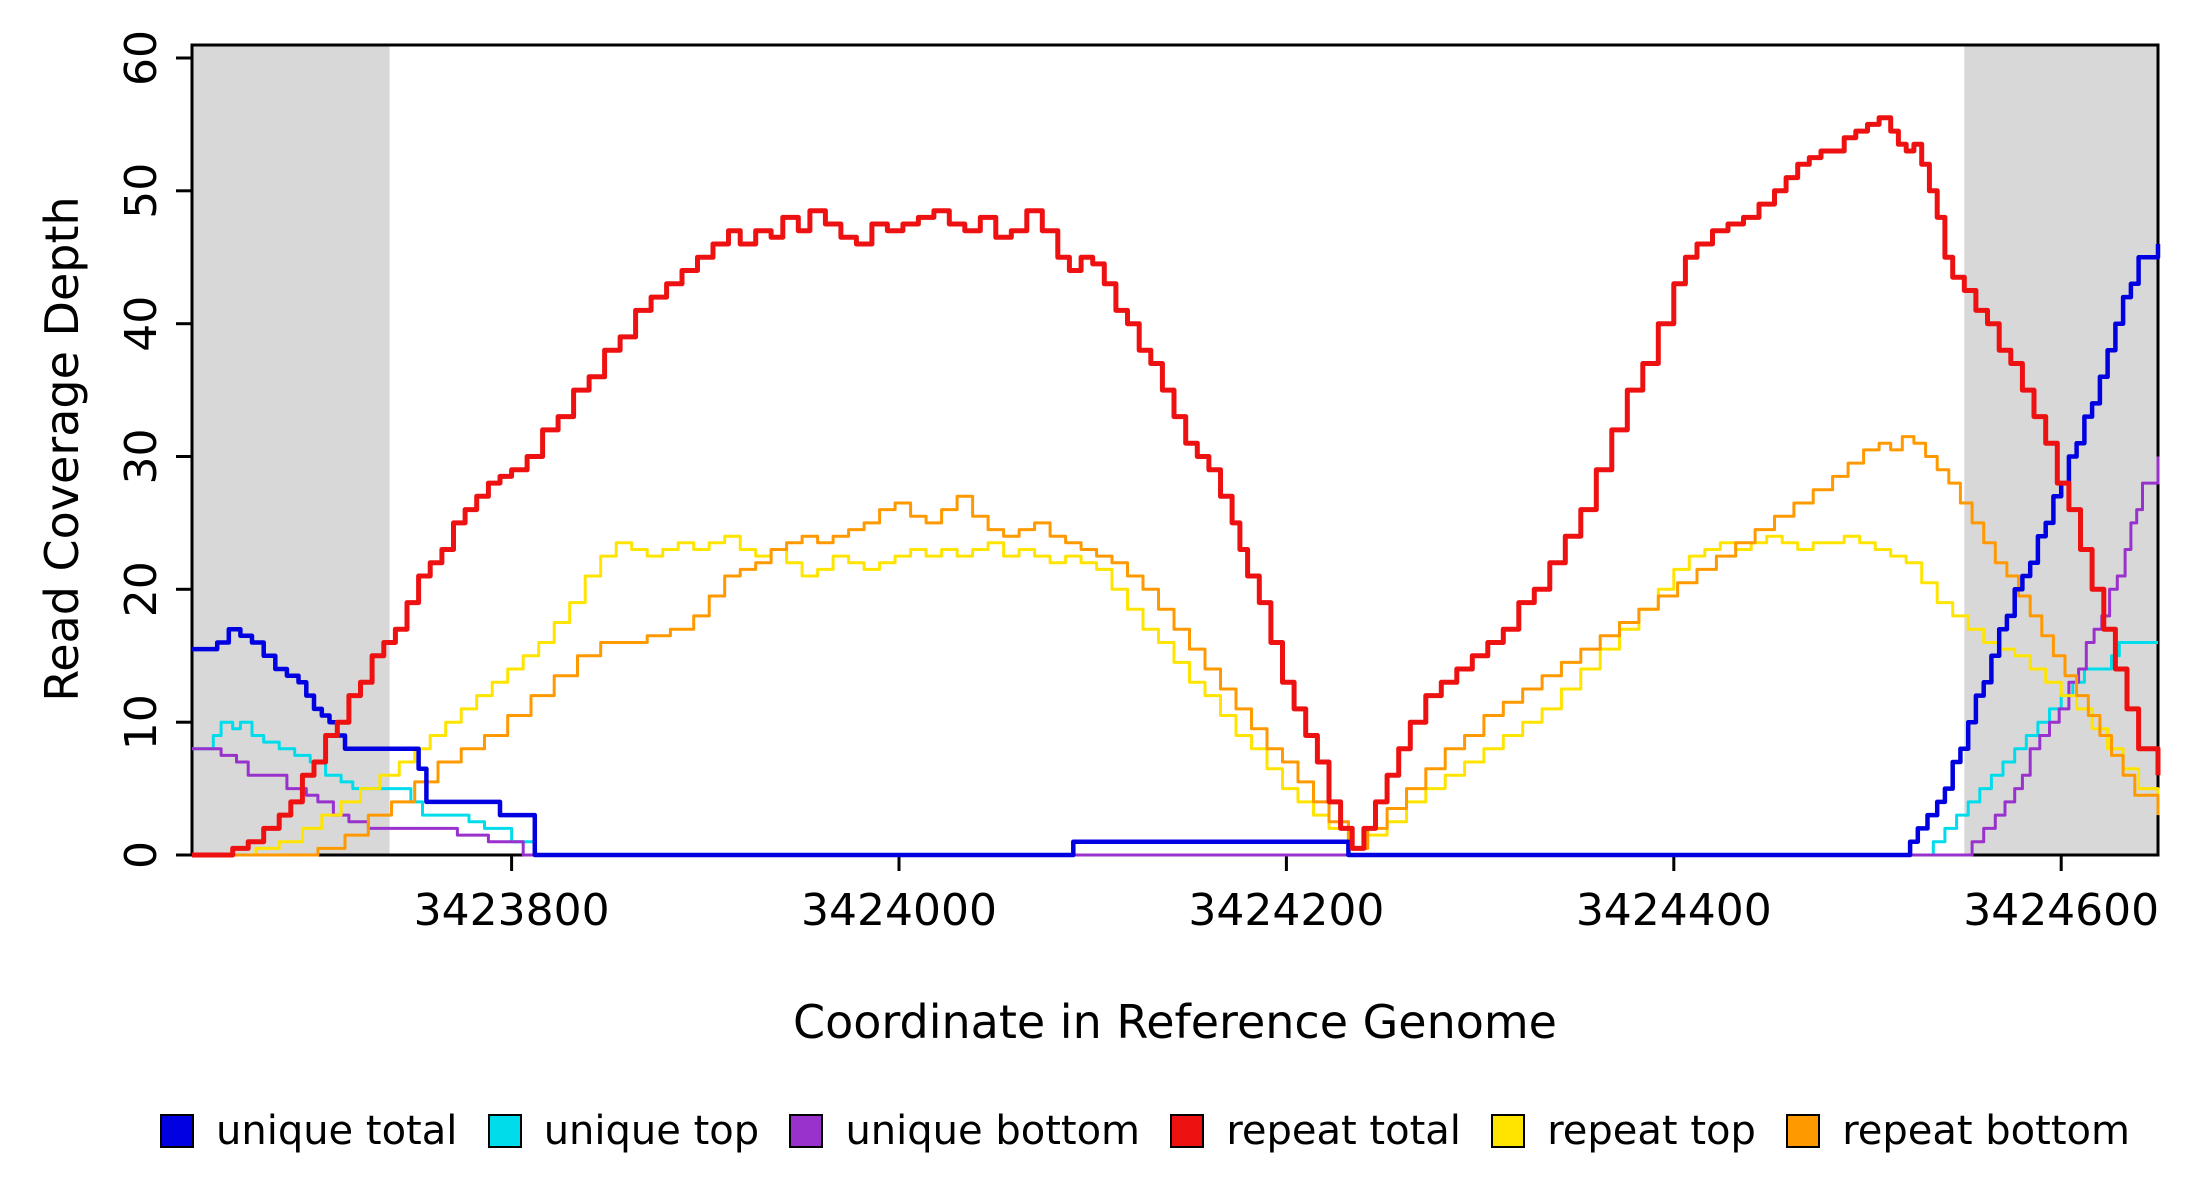 The height and width of the screenshot is (1200, 2200). Describe the element at coordinates (512, 910) in the screenshot. I see `x-tick-label: 3423800` at that location.